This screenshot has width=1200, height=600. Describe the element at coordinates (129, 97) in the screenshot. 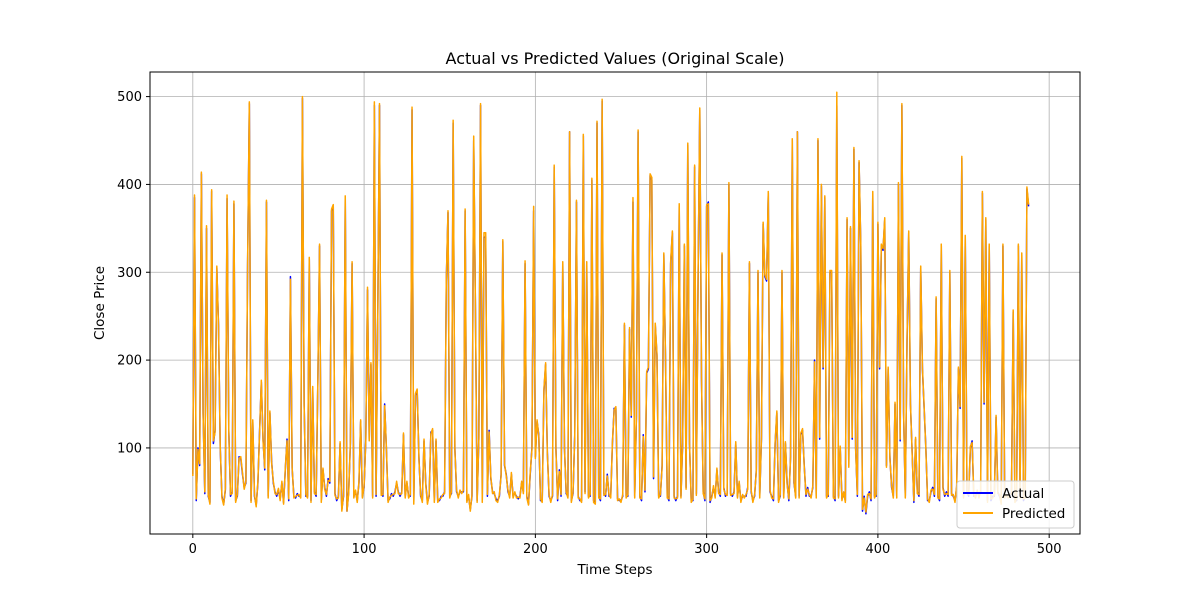

I see `y-tick-label: 500` at that location.